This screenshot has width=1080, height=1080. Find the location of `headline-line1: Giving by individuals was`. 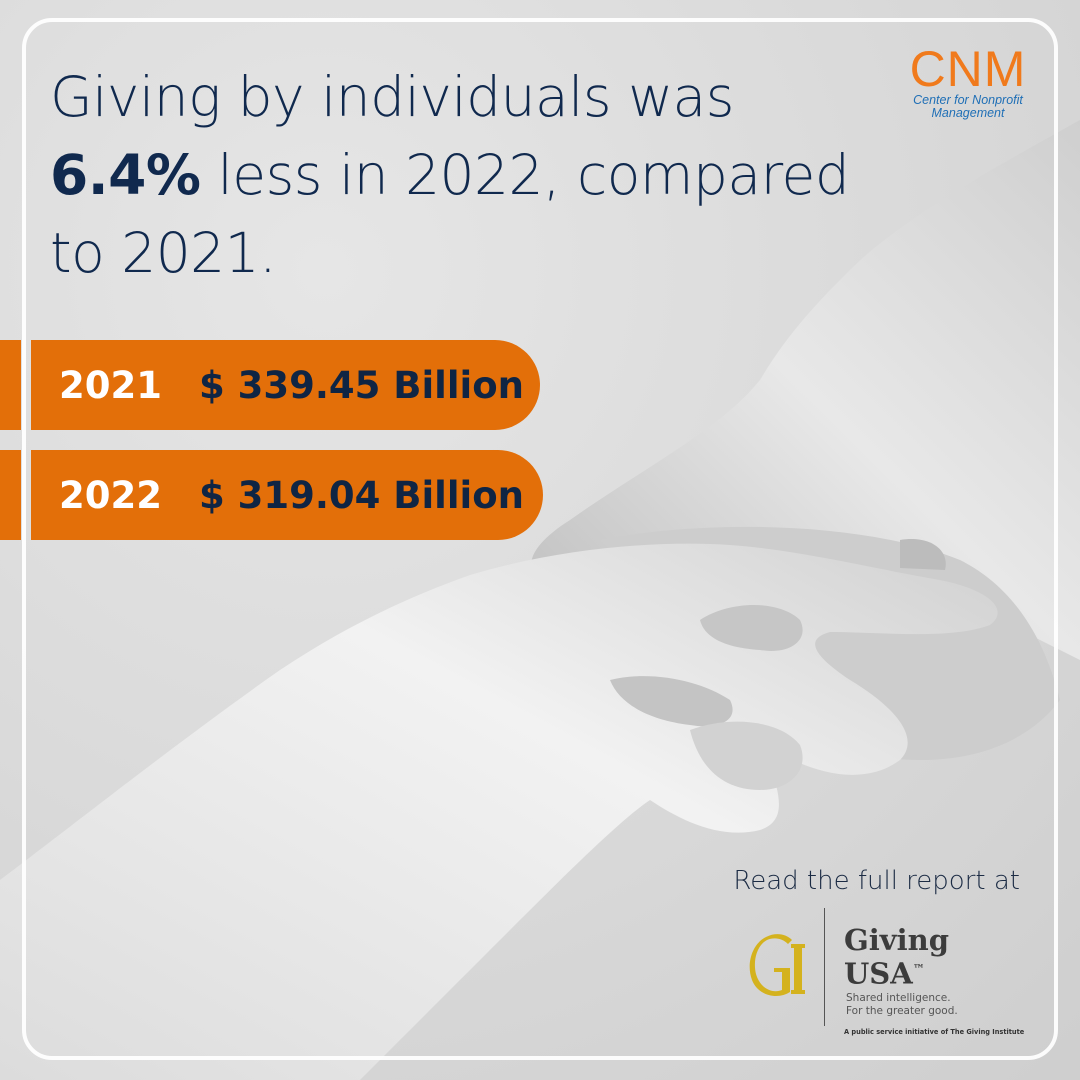

headline-line1: Giving by individuals was is located at coordinates (392, 97).